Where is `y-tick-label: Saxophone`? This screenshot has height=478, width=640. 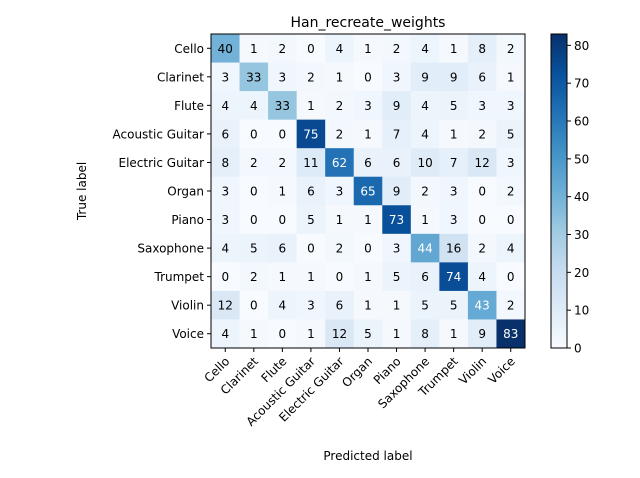
y-tick-label: Saxophone is located at coordinates (170, 249).